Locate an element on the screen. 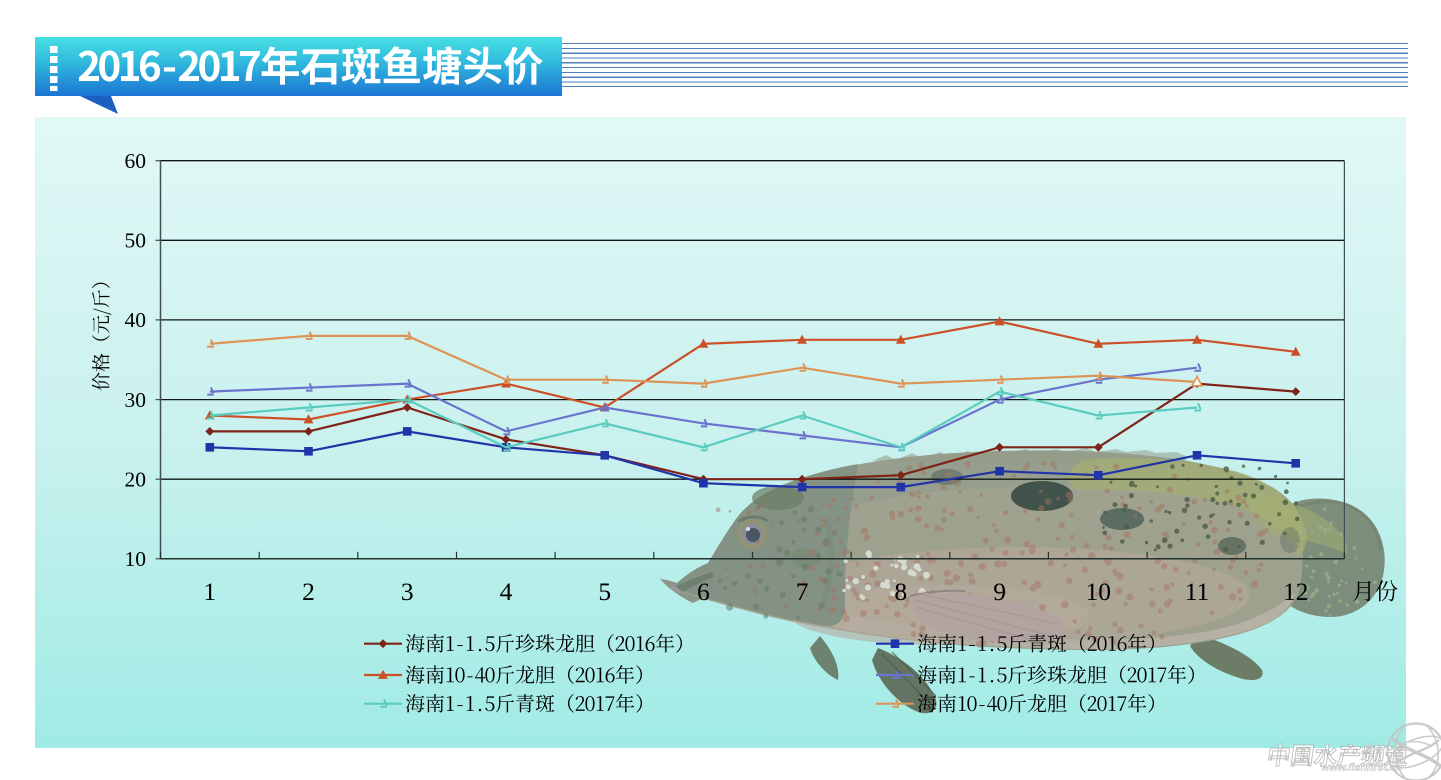  svg-text: www.fishfirst.cn is located at coordinates (1361, 768).